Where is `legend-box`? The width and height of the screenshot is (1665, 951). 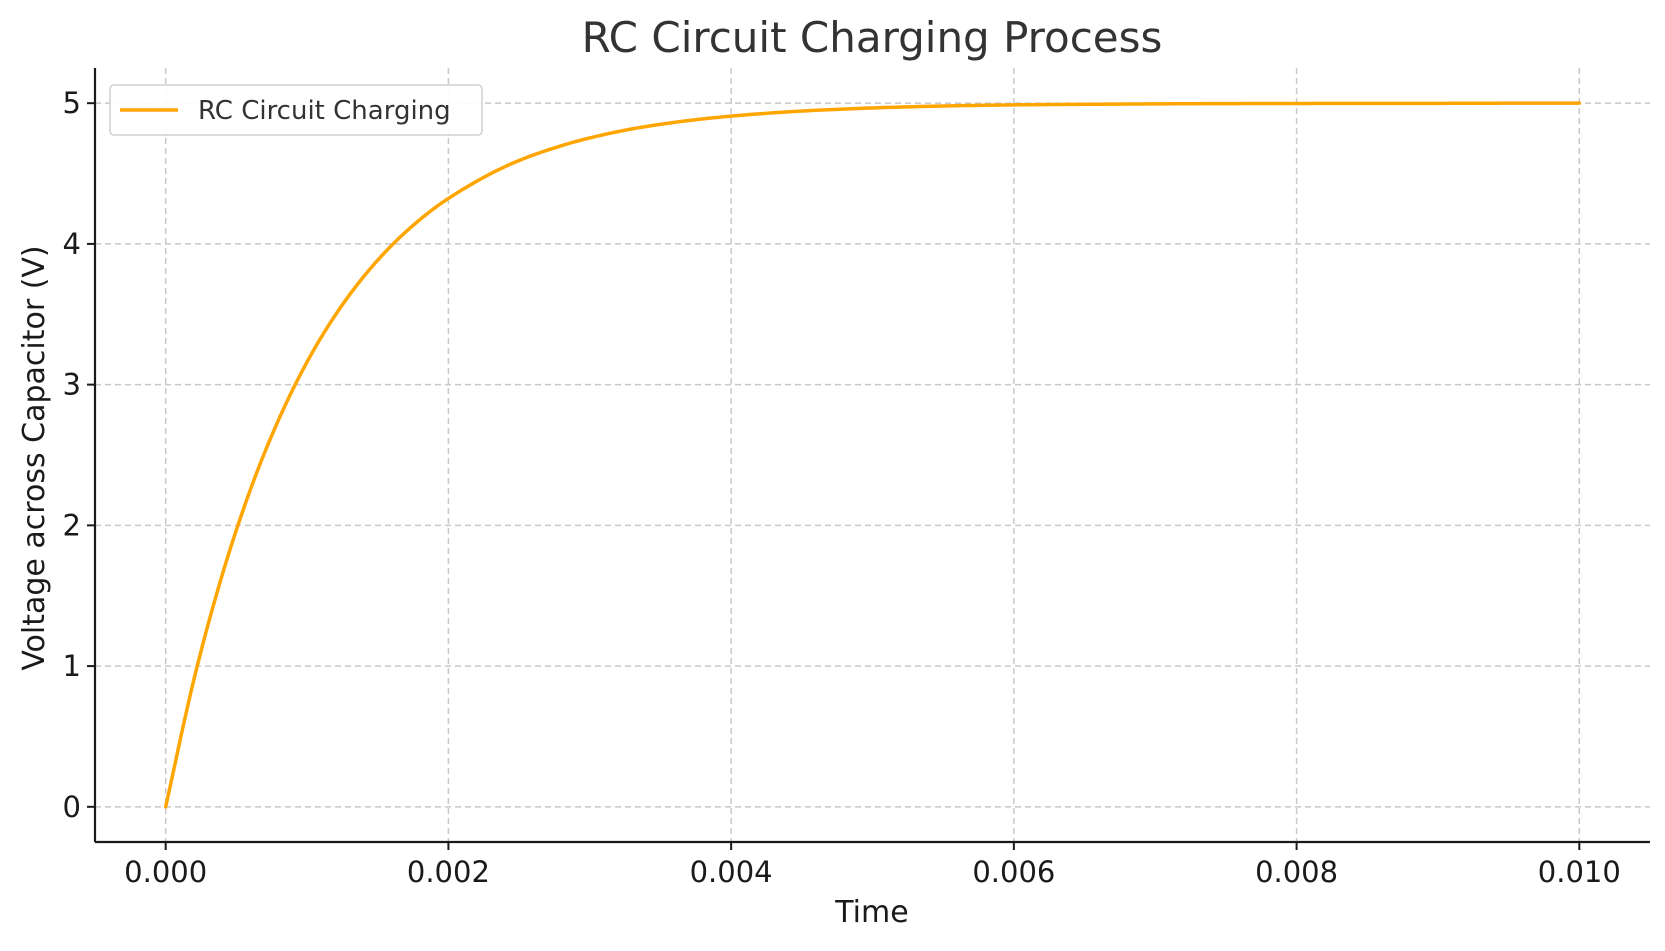
legend-box is located at coordinates (296, 110).